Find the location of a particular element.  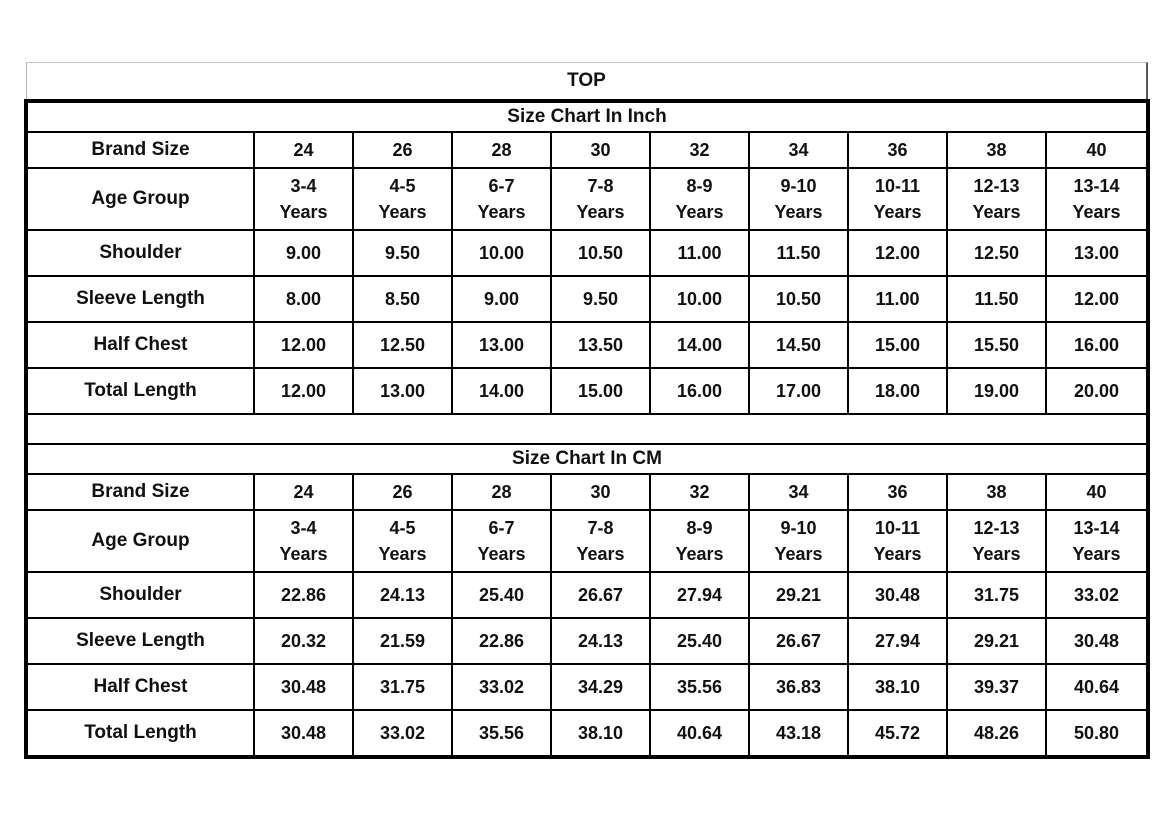

measurement-cell: 15.50 is located at coordinates (997, 345).